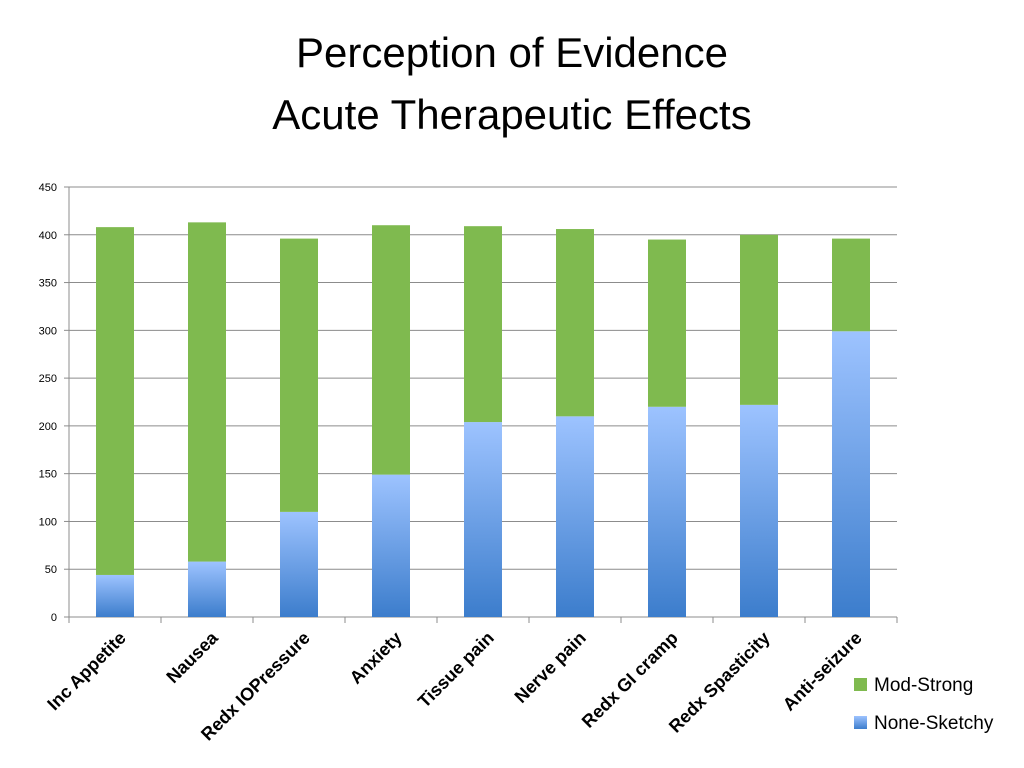 The width and height of the screenshot is (1024, 768). Describe the element at coordinates (48, 284) in the screenshot. I see `y-tick-label: 350` at that location.